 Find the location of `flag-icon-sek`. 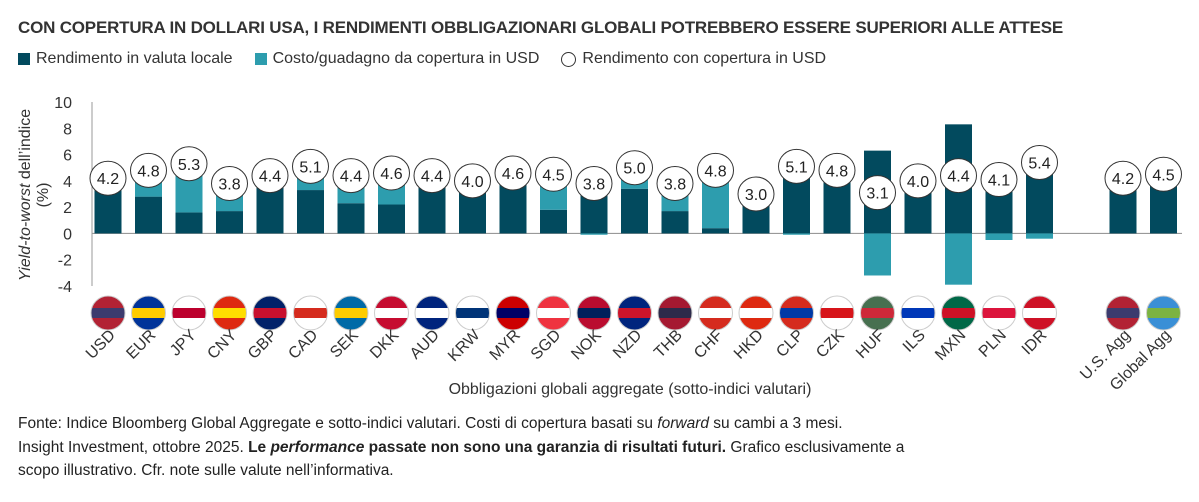

flag-icon-sek is located at coordinates (351, 313).